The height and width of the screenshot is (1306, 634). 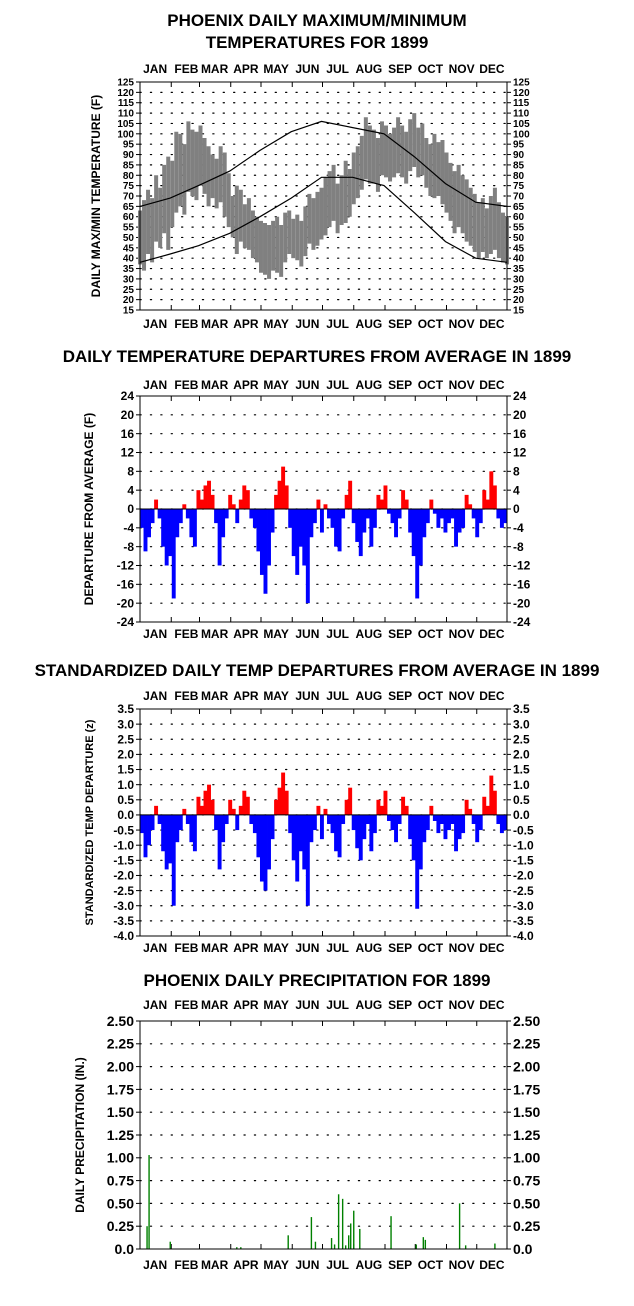 I want to click on month-label-bottom: MAY, so click(x=276, y=324).